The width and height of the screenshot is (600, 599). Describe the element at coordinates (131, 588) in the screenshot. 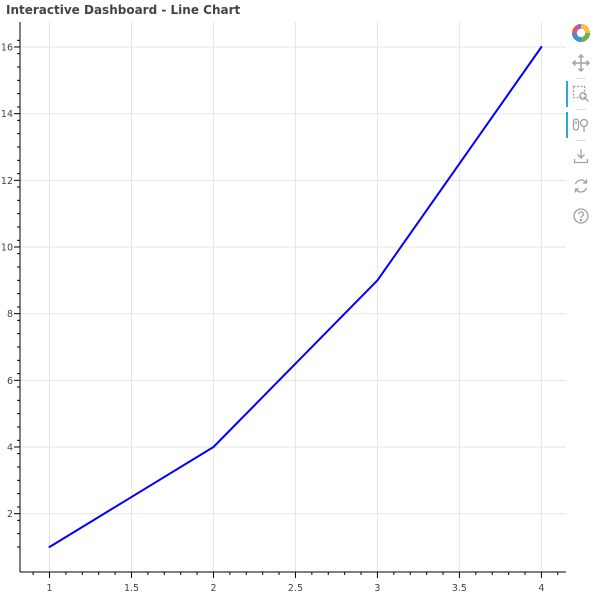

I see `x-tick-label: 1.5` at that location.